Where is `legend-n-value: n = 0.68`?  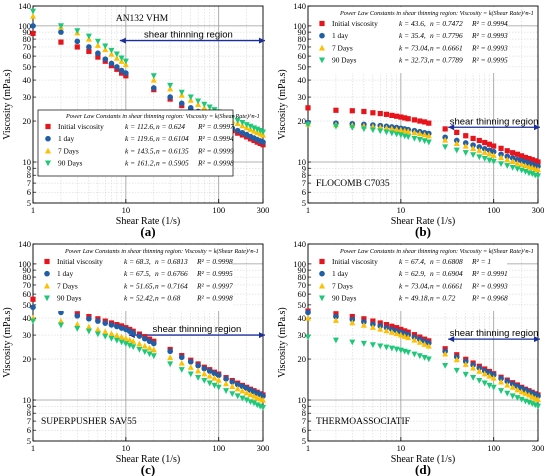
legend-n-value: n = 0.68 is located at coordinates (168, 298).